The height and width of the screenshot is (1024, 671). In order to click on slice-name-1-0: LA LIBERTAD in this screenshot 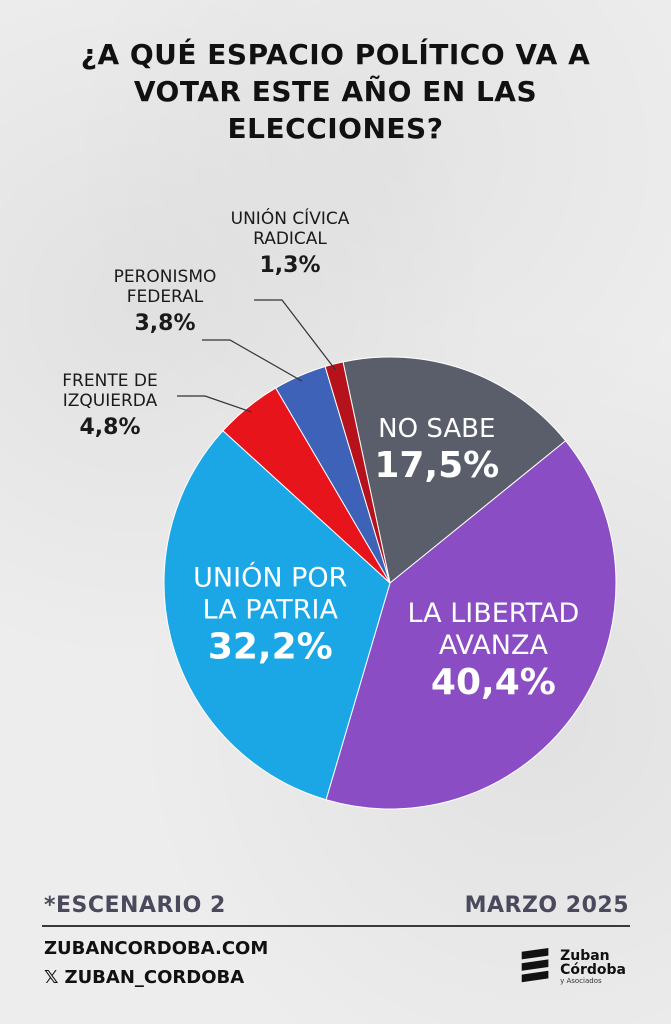, I will do `click(494, 613)`.